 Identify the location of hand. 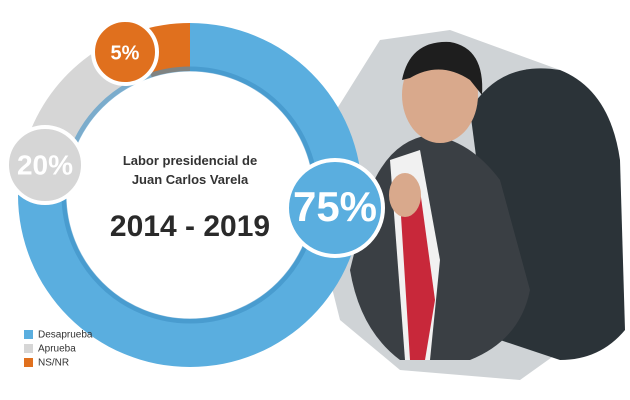
(405, 195).